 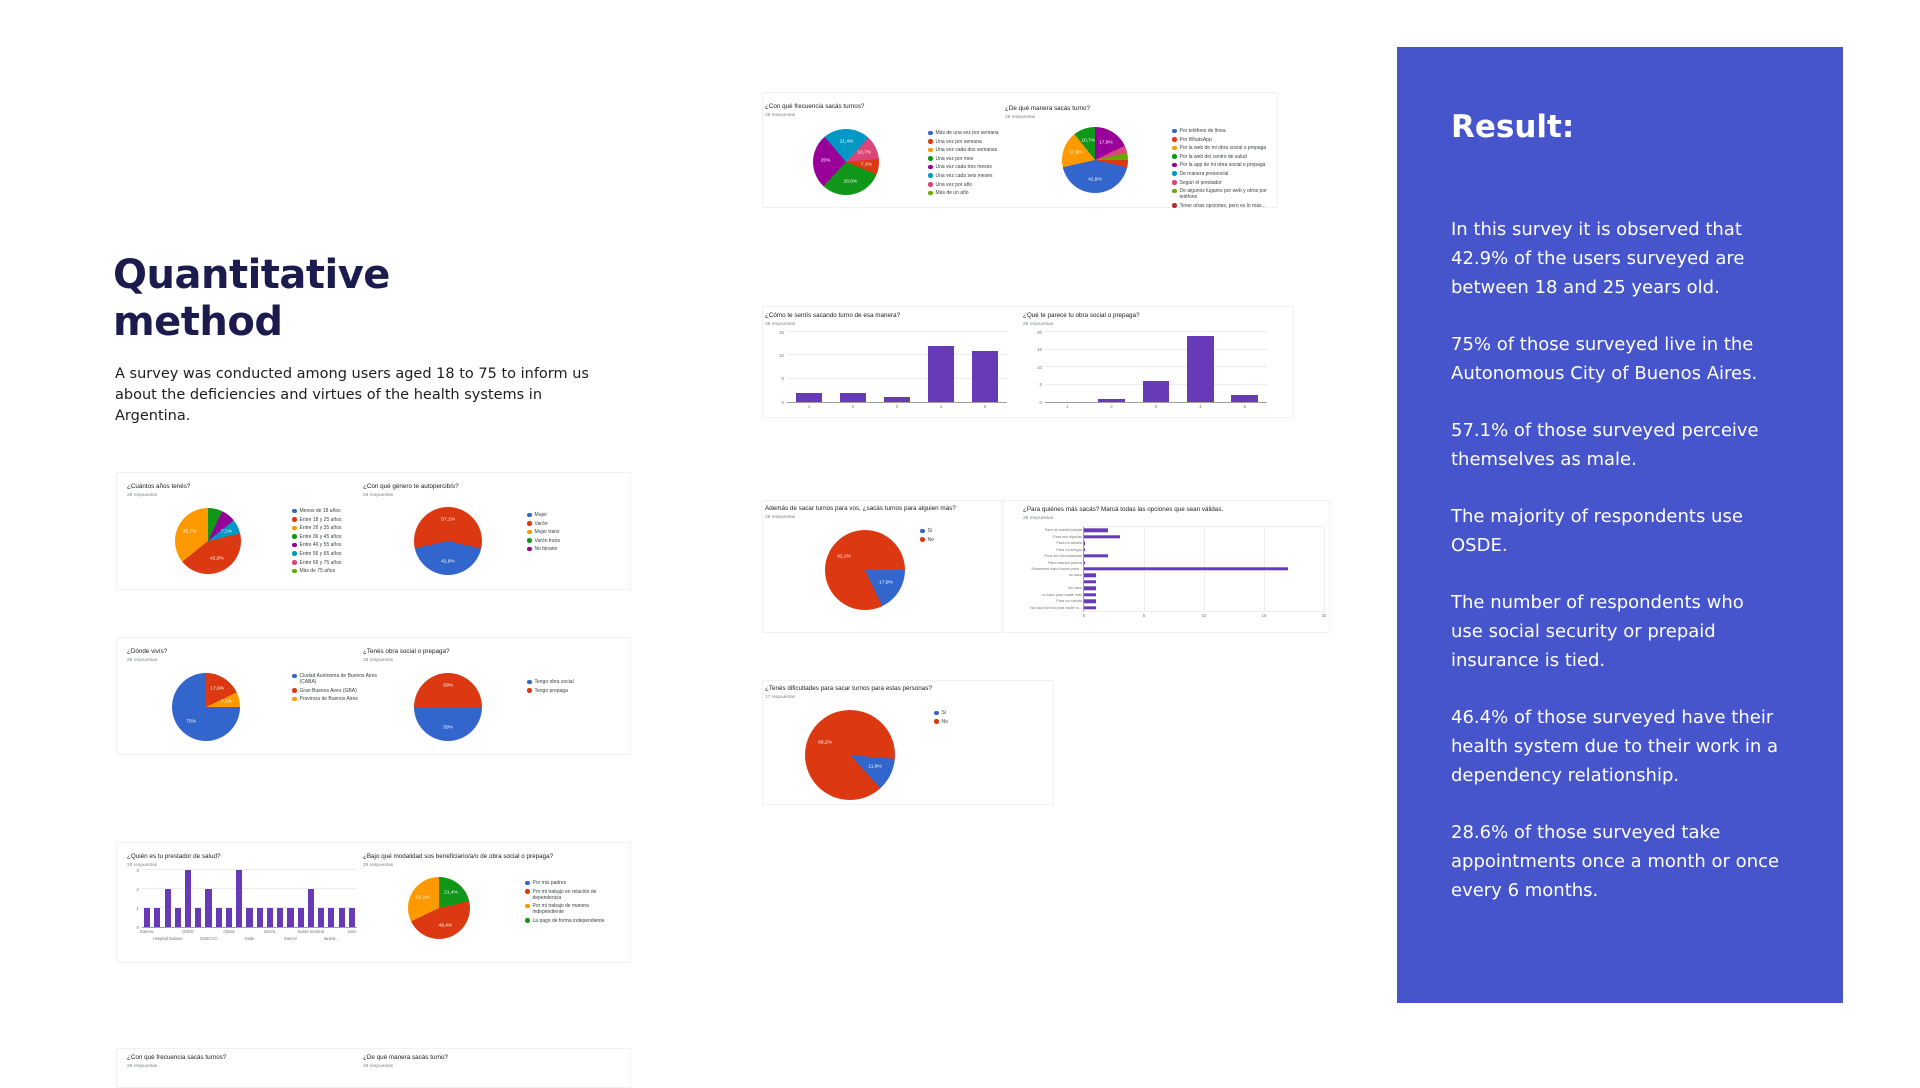 What do you see at coordinates (850, 182) in the screenshot?
I see `pie-slice-label: 28,6%` at bounding box center [850, 182].